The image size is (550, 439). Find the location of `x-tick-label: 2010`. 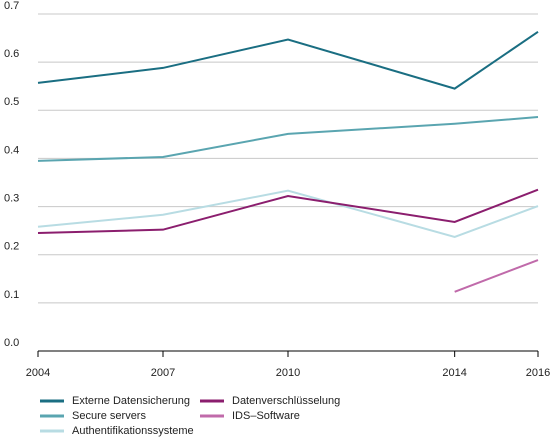

x-tick-label: 2010 is located at coordinates (288, 373).